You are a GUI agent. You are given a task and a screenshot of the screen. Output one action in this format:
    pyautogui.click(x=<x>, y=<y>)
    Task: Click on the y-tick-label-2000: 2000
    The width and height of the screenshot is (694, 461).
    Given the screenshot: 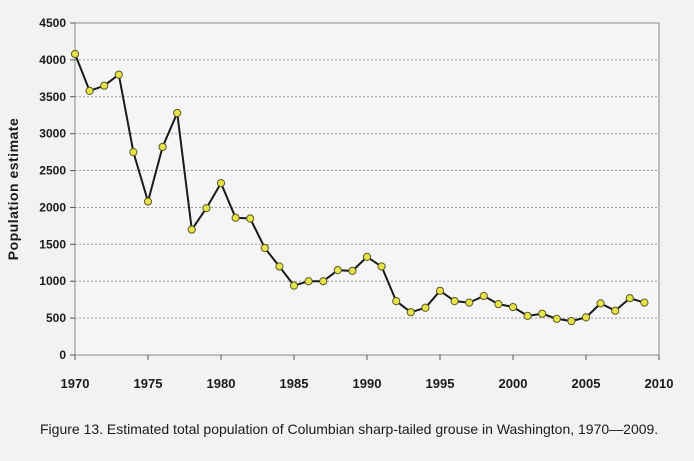 What is the action you would take?
    pyautogui.click(x=52, y=207)
    